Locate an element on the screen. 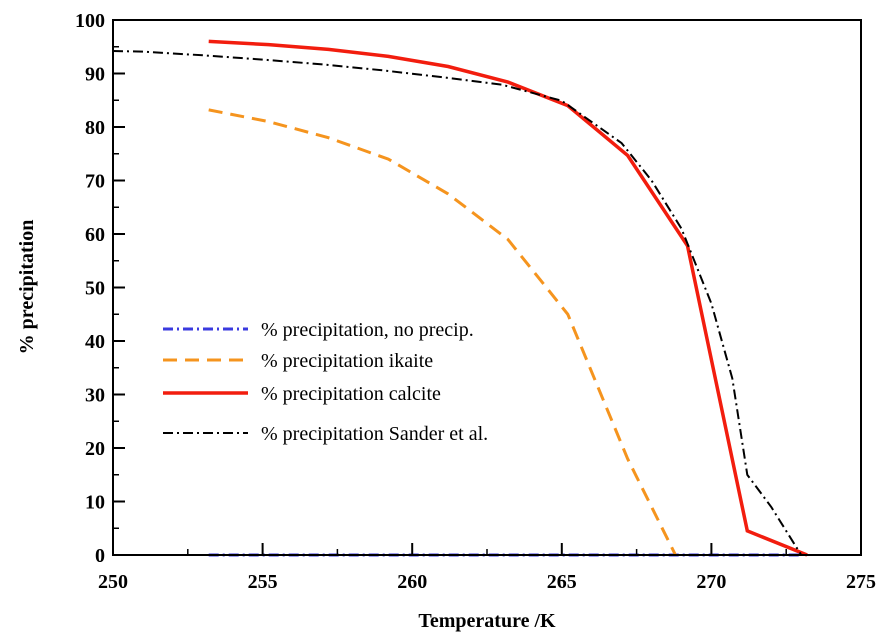 The height and width of the screenshot is (635, 883). y-axis-label: % precipitation is located at coordinates (27, 287).